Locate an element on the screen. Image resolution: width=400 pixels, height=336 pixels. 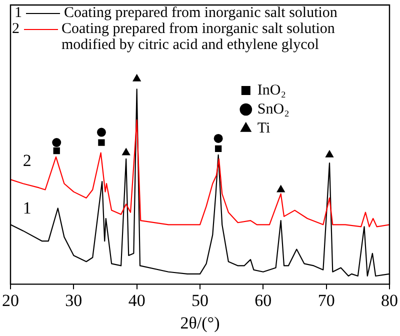
x-tick-label: 80 is located at coordinates (389, 300).